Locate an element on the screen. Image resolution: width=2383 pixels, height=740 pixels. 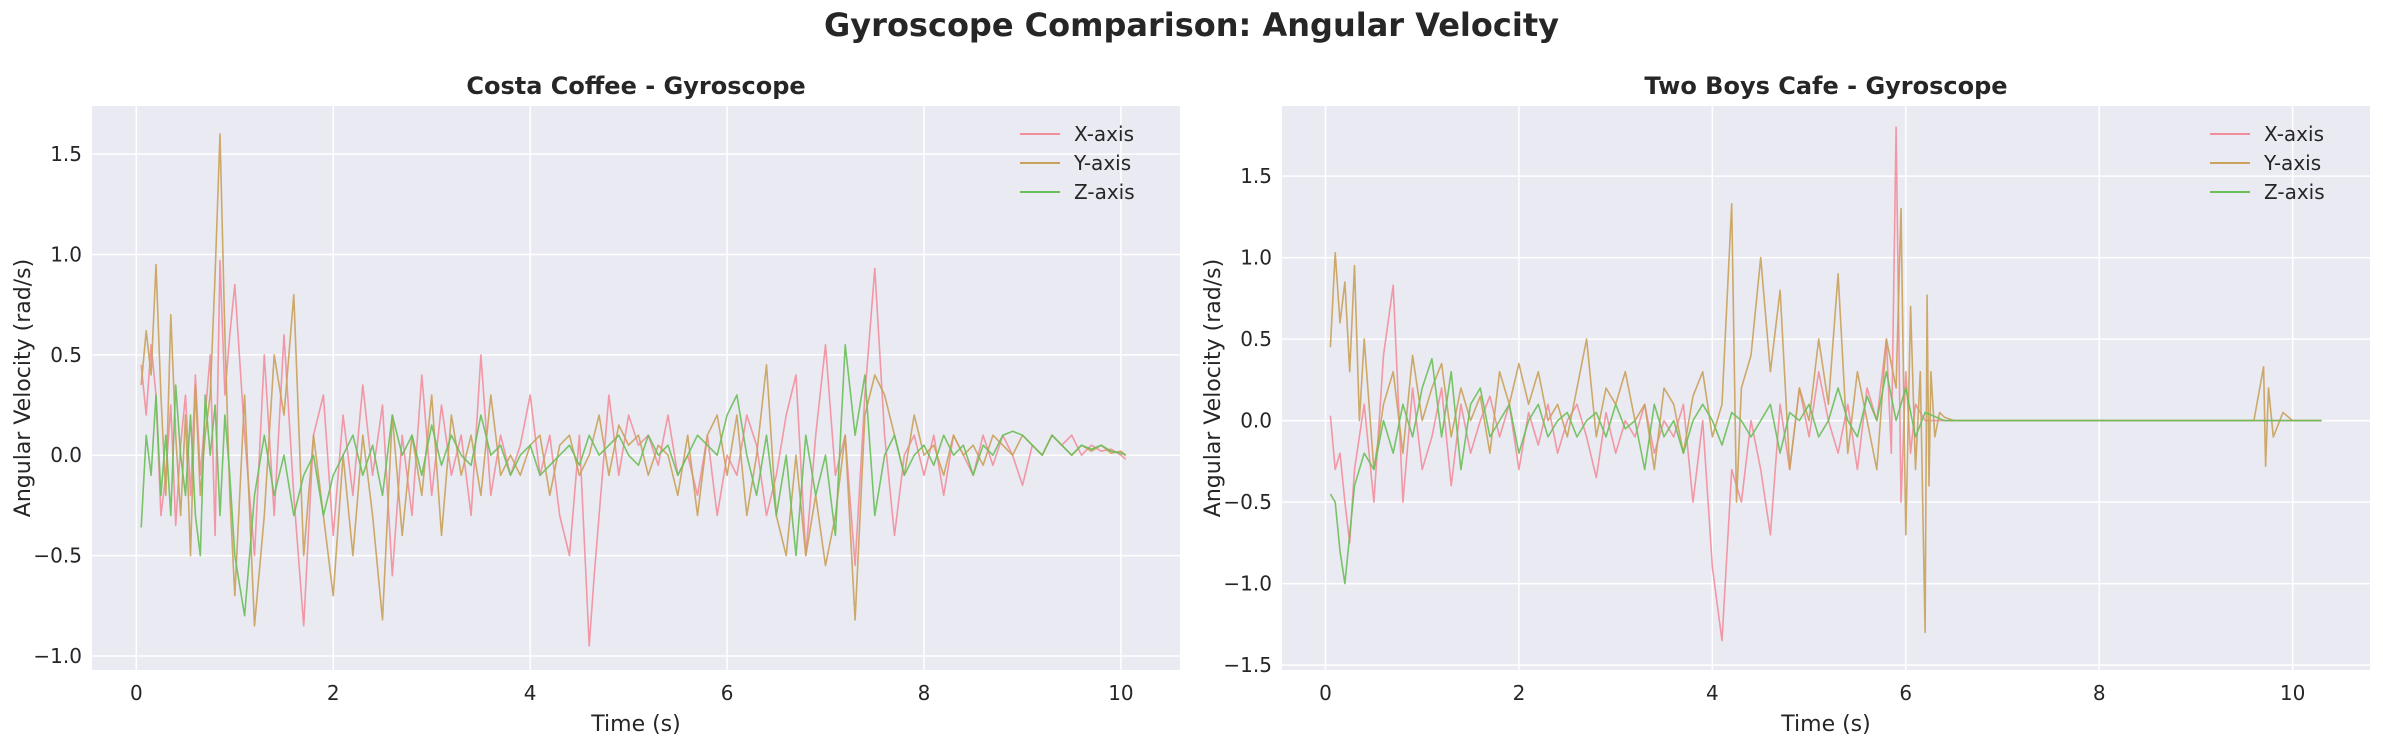
figure-title: Gyroscope Comparison: Angular Velocity is located at coordinates (1191, 25).